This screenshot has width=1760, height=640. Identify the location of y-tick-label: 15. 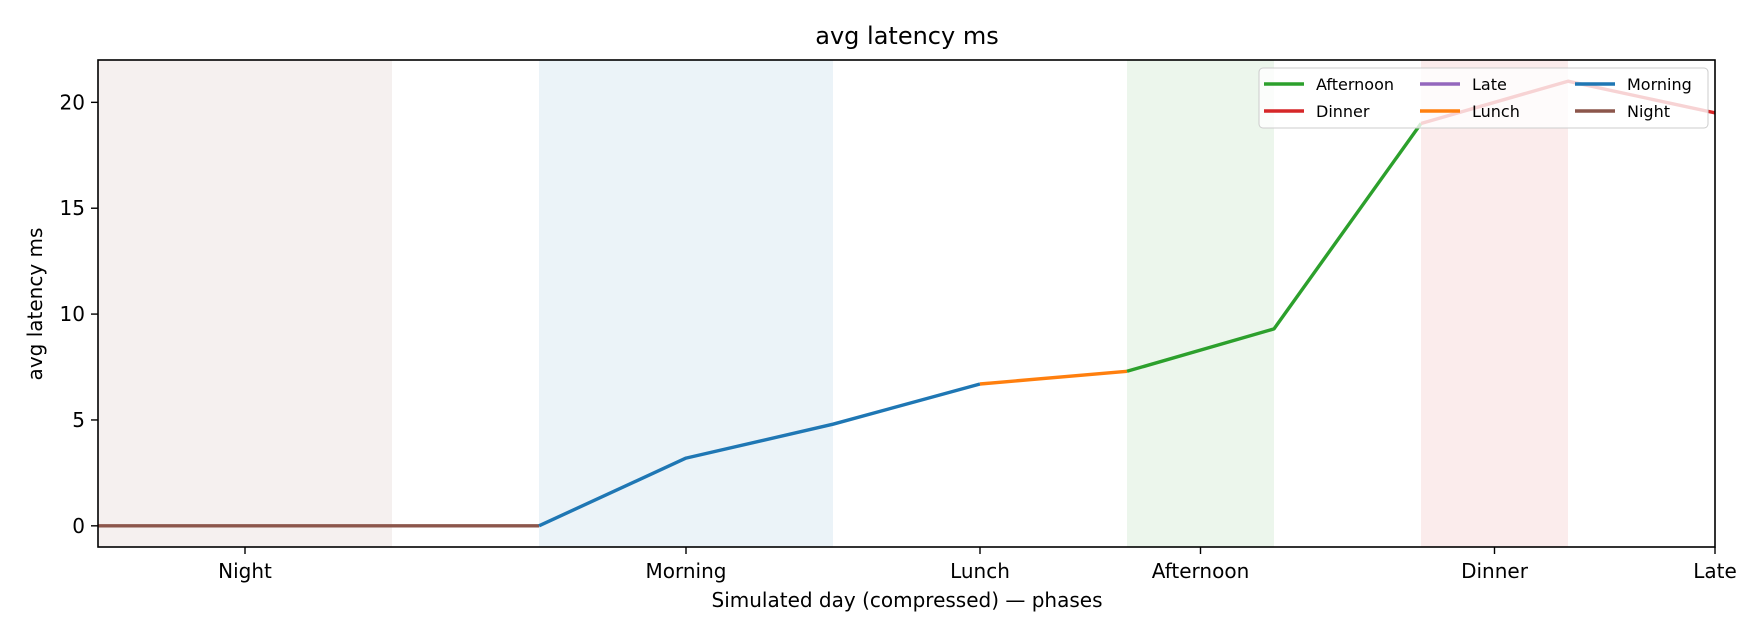
(72, 208).